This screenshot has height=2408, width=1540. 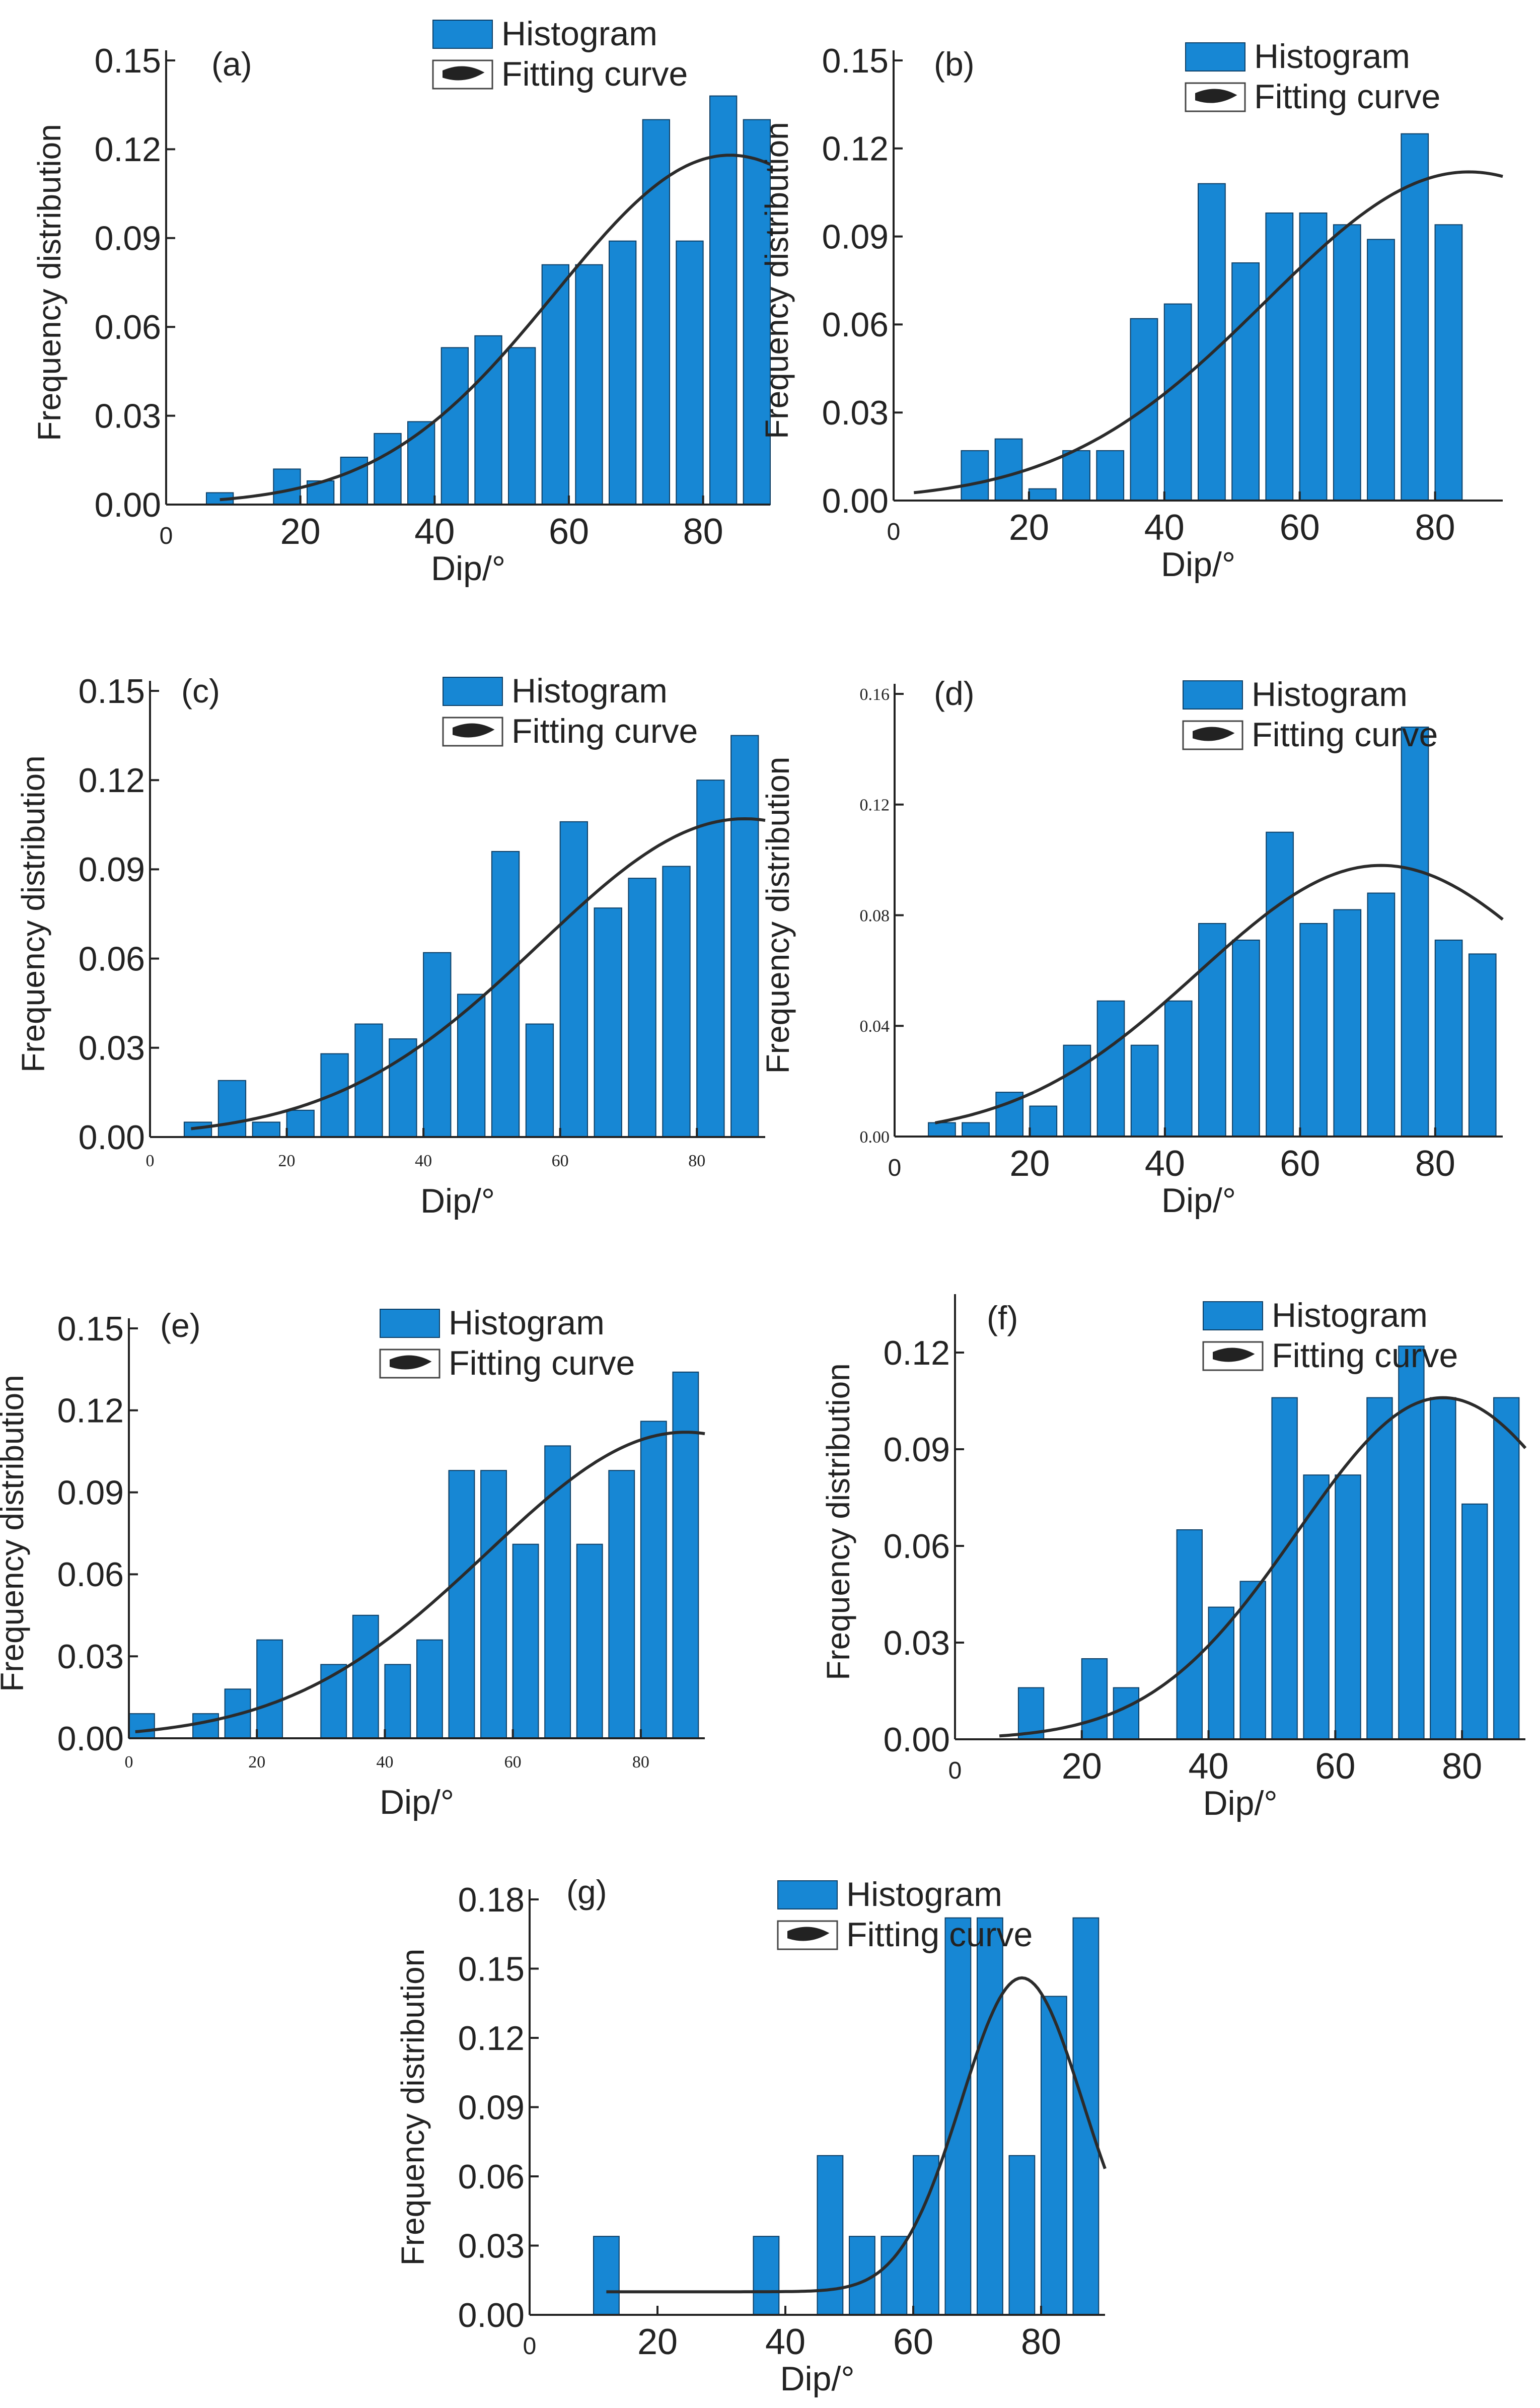 What do you see at coordinates (586, 1891) in the screenshot?
I see `panel-label: (g)` at bounding box center [586, 1891].